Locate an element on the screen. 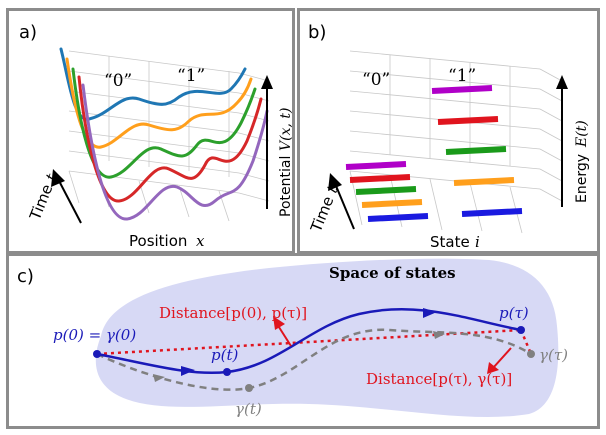 This screenshot has width=606, height=435. point-pt is located at coordinates (227, 372).